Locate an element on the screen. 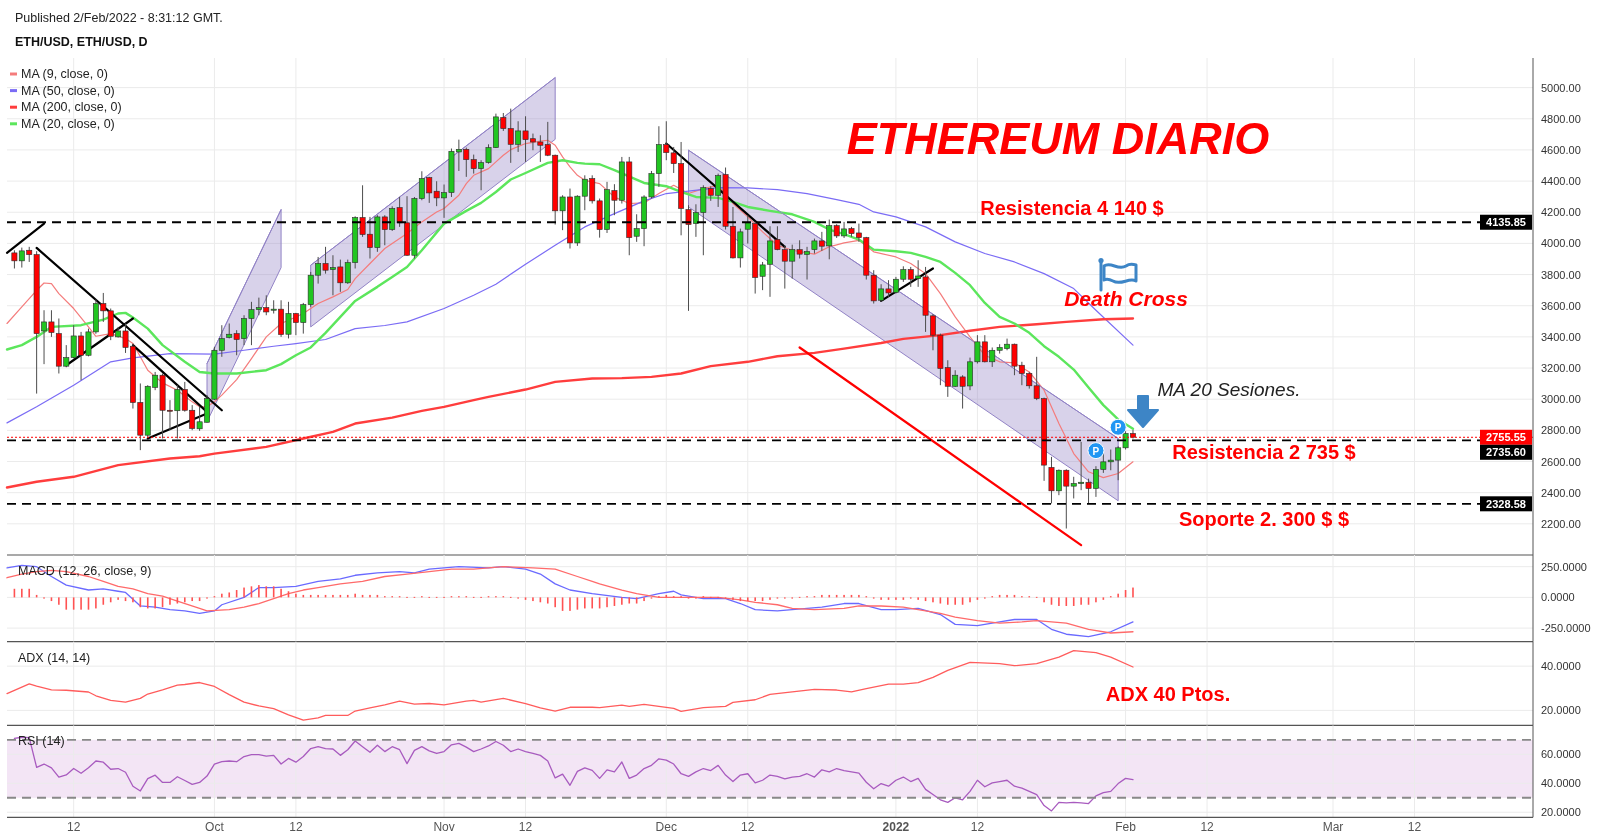 The height and width of the screenshot is (840, 1602). y-tick-label: 4200.00 is located at coordinates (1561, 212).